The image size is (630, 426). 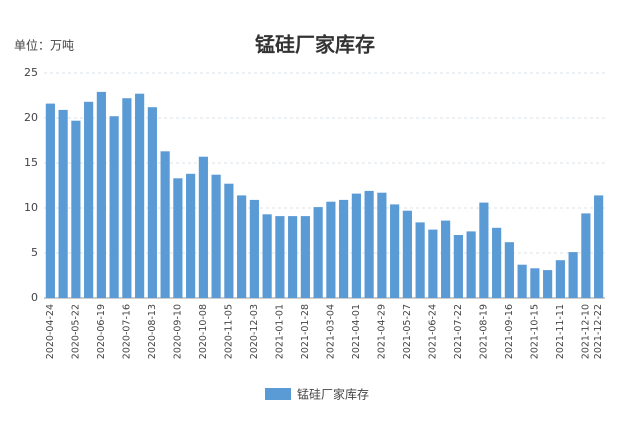 What do you see at coordinates (31, 117) in the screenshot?
I see `y-tick-label: 20` at bounding box center [31, 117].